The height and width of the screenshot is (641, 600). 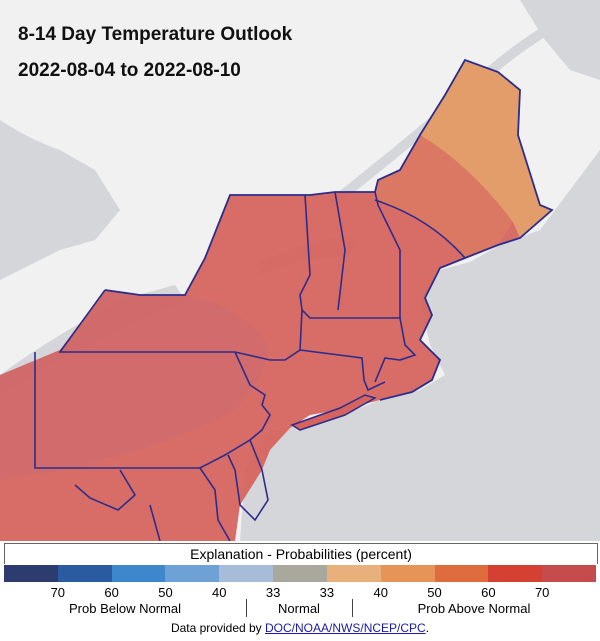 What do you see at coordinates (134, 385) in the screenshot?
I see `outlook-region-pennsylvania-band` at bounding box center [134, 385].